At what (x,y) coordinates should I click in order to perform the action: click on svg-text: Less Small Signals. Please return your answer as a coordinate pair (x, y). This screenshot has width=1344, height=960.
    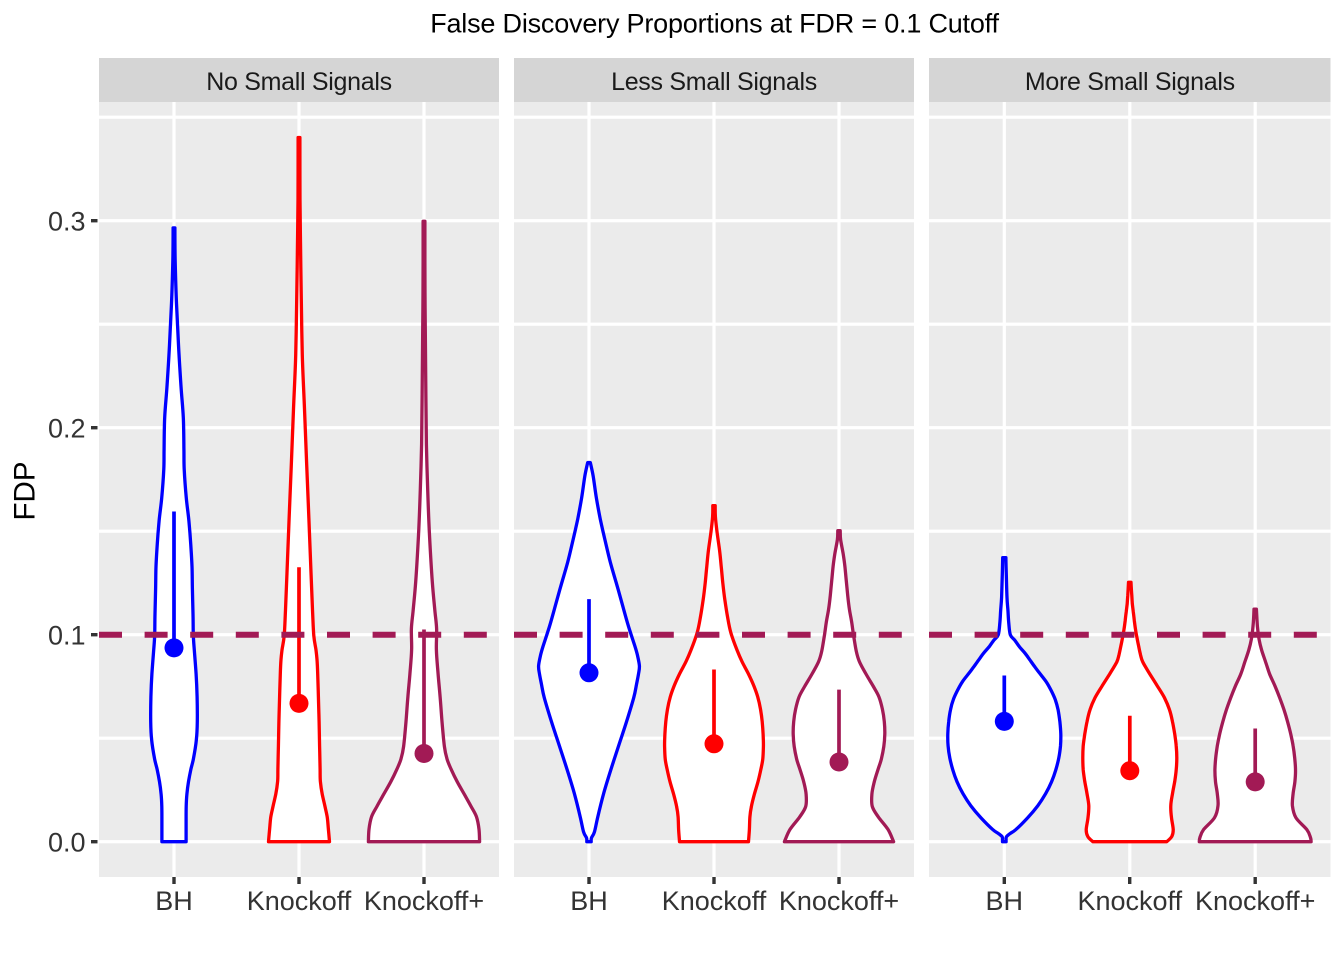
    Looking at the image, I should click on (714, 82).